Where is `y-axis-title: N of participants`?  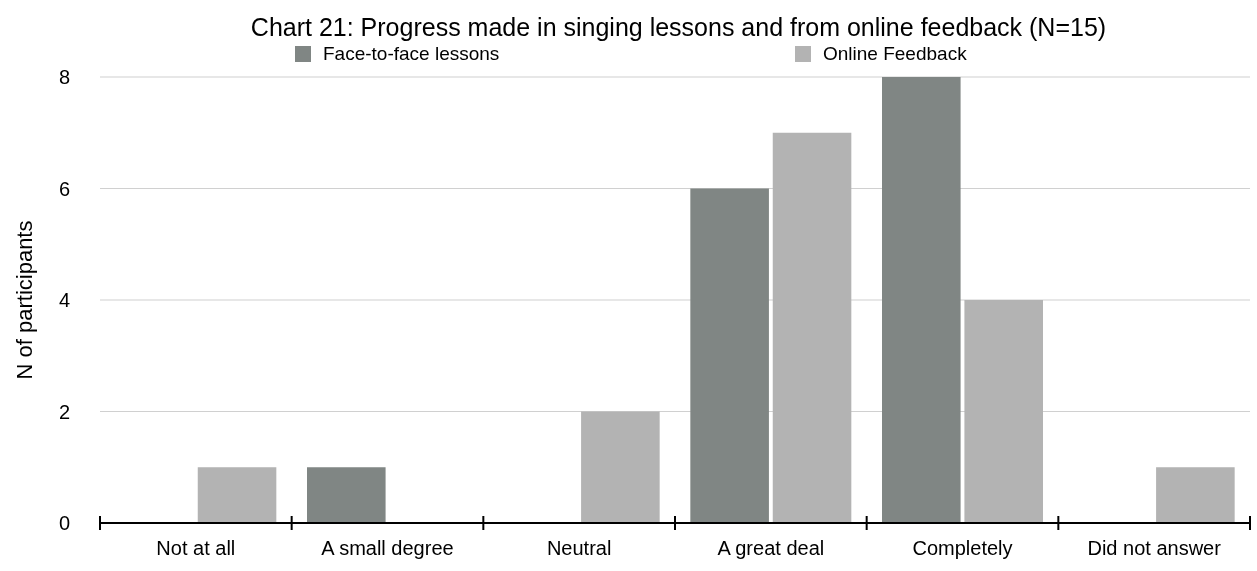
y-axis-title: N of participants is located at coordinates (24, 300).